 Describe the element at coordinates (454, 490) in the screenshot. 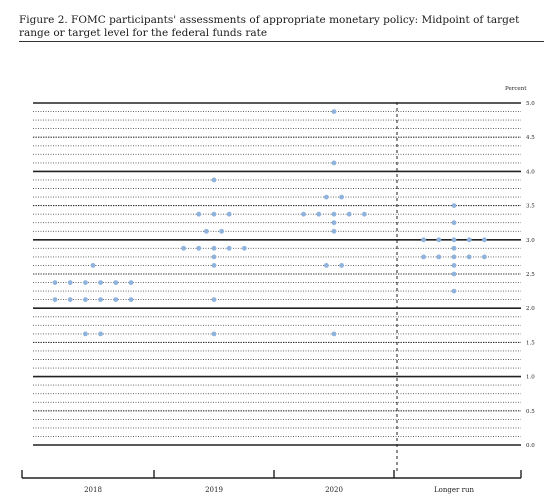

I see `x-category-label: Longer run` at that location.